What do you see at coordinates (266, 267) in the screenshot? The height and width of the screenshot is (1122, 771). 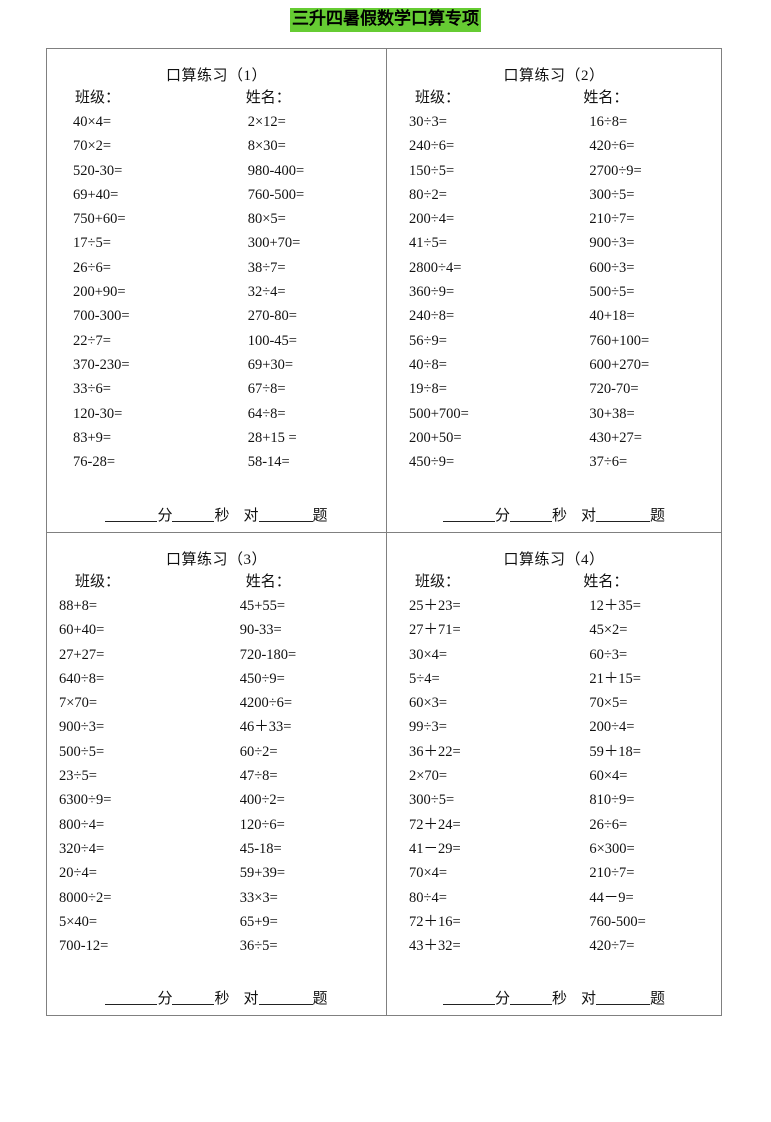 I see `problem-item: 38÷7=` at bounding box center [266, 267].